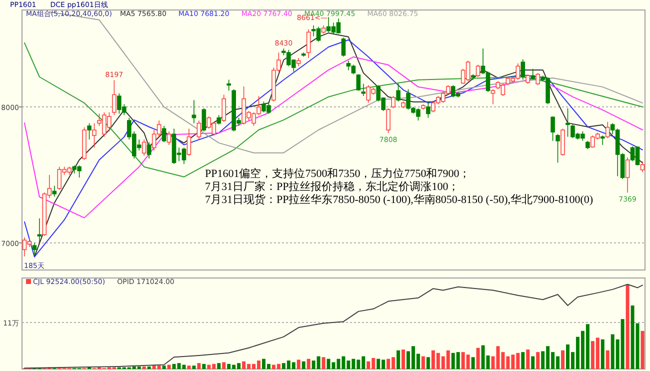 The width and height of the screenshot is (650, 371). Describe the element at coordinates (337, 173) in the screenshot. I see `annotation: PP1601偏空，支持位7500和7350，压力位7750和7900；` at that location.